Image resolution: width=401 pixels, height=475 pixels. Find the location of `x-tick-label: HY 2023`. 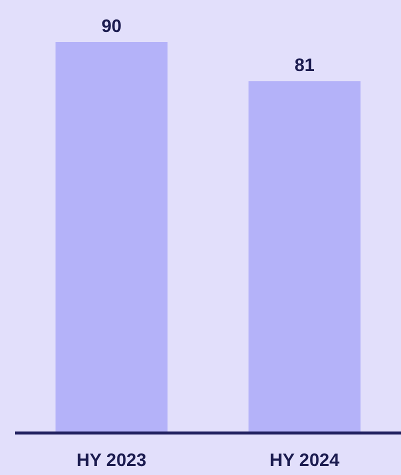

x-tick-label: HY 2023 is located at coordinates (111, 460).